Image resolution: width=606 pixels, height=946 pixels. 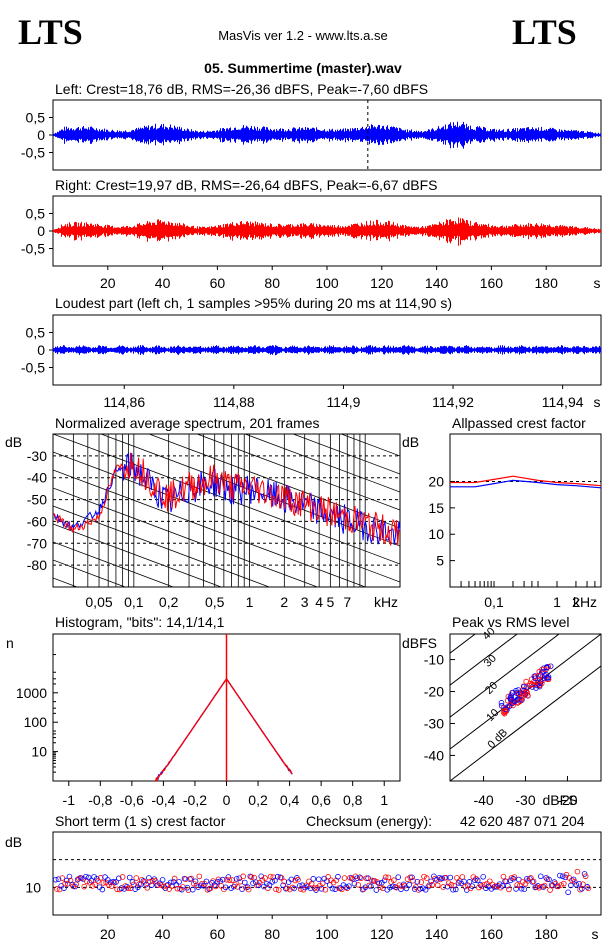 I want to click on peak-rms-diagonal, so click(x=525, y=723).